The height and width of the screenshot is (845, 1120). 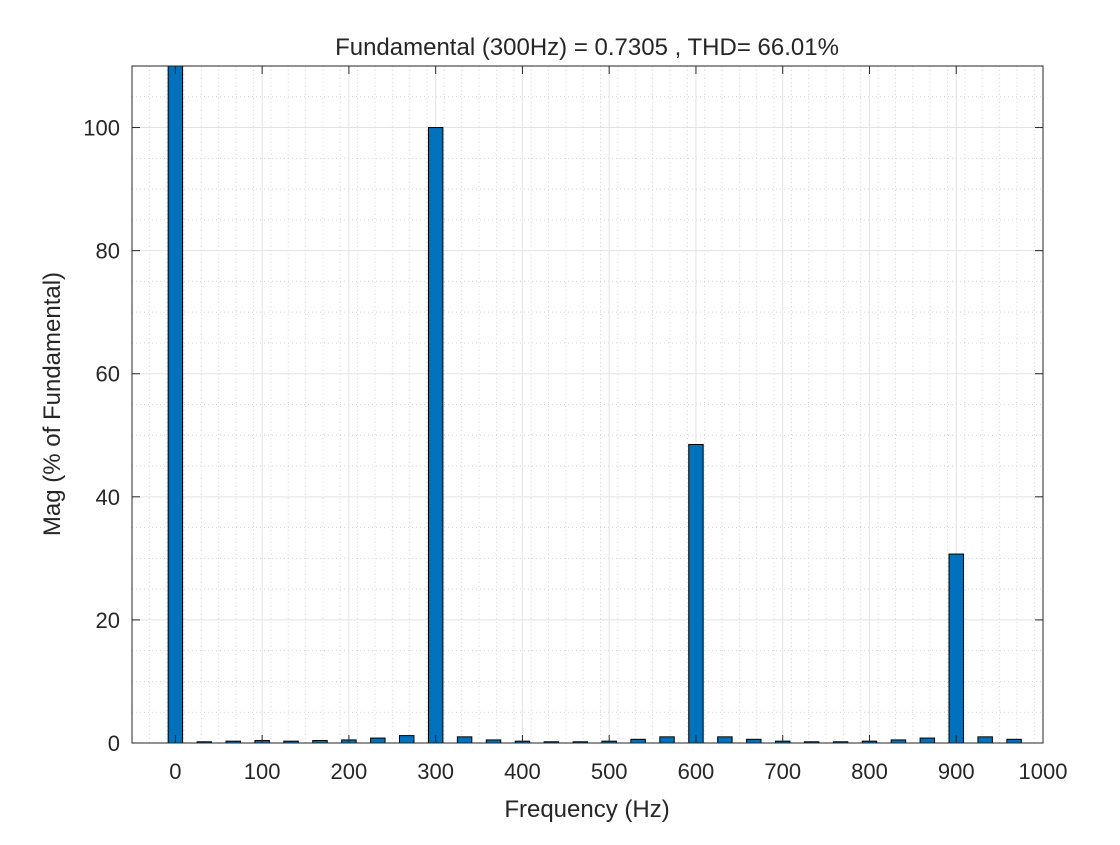 What do you see at coordinates (956, 771) in the screenshot?
I see `x-tick-label: 900` at bounding box center [956, 771].